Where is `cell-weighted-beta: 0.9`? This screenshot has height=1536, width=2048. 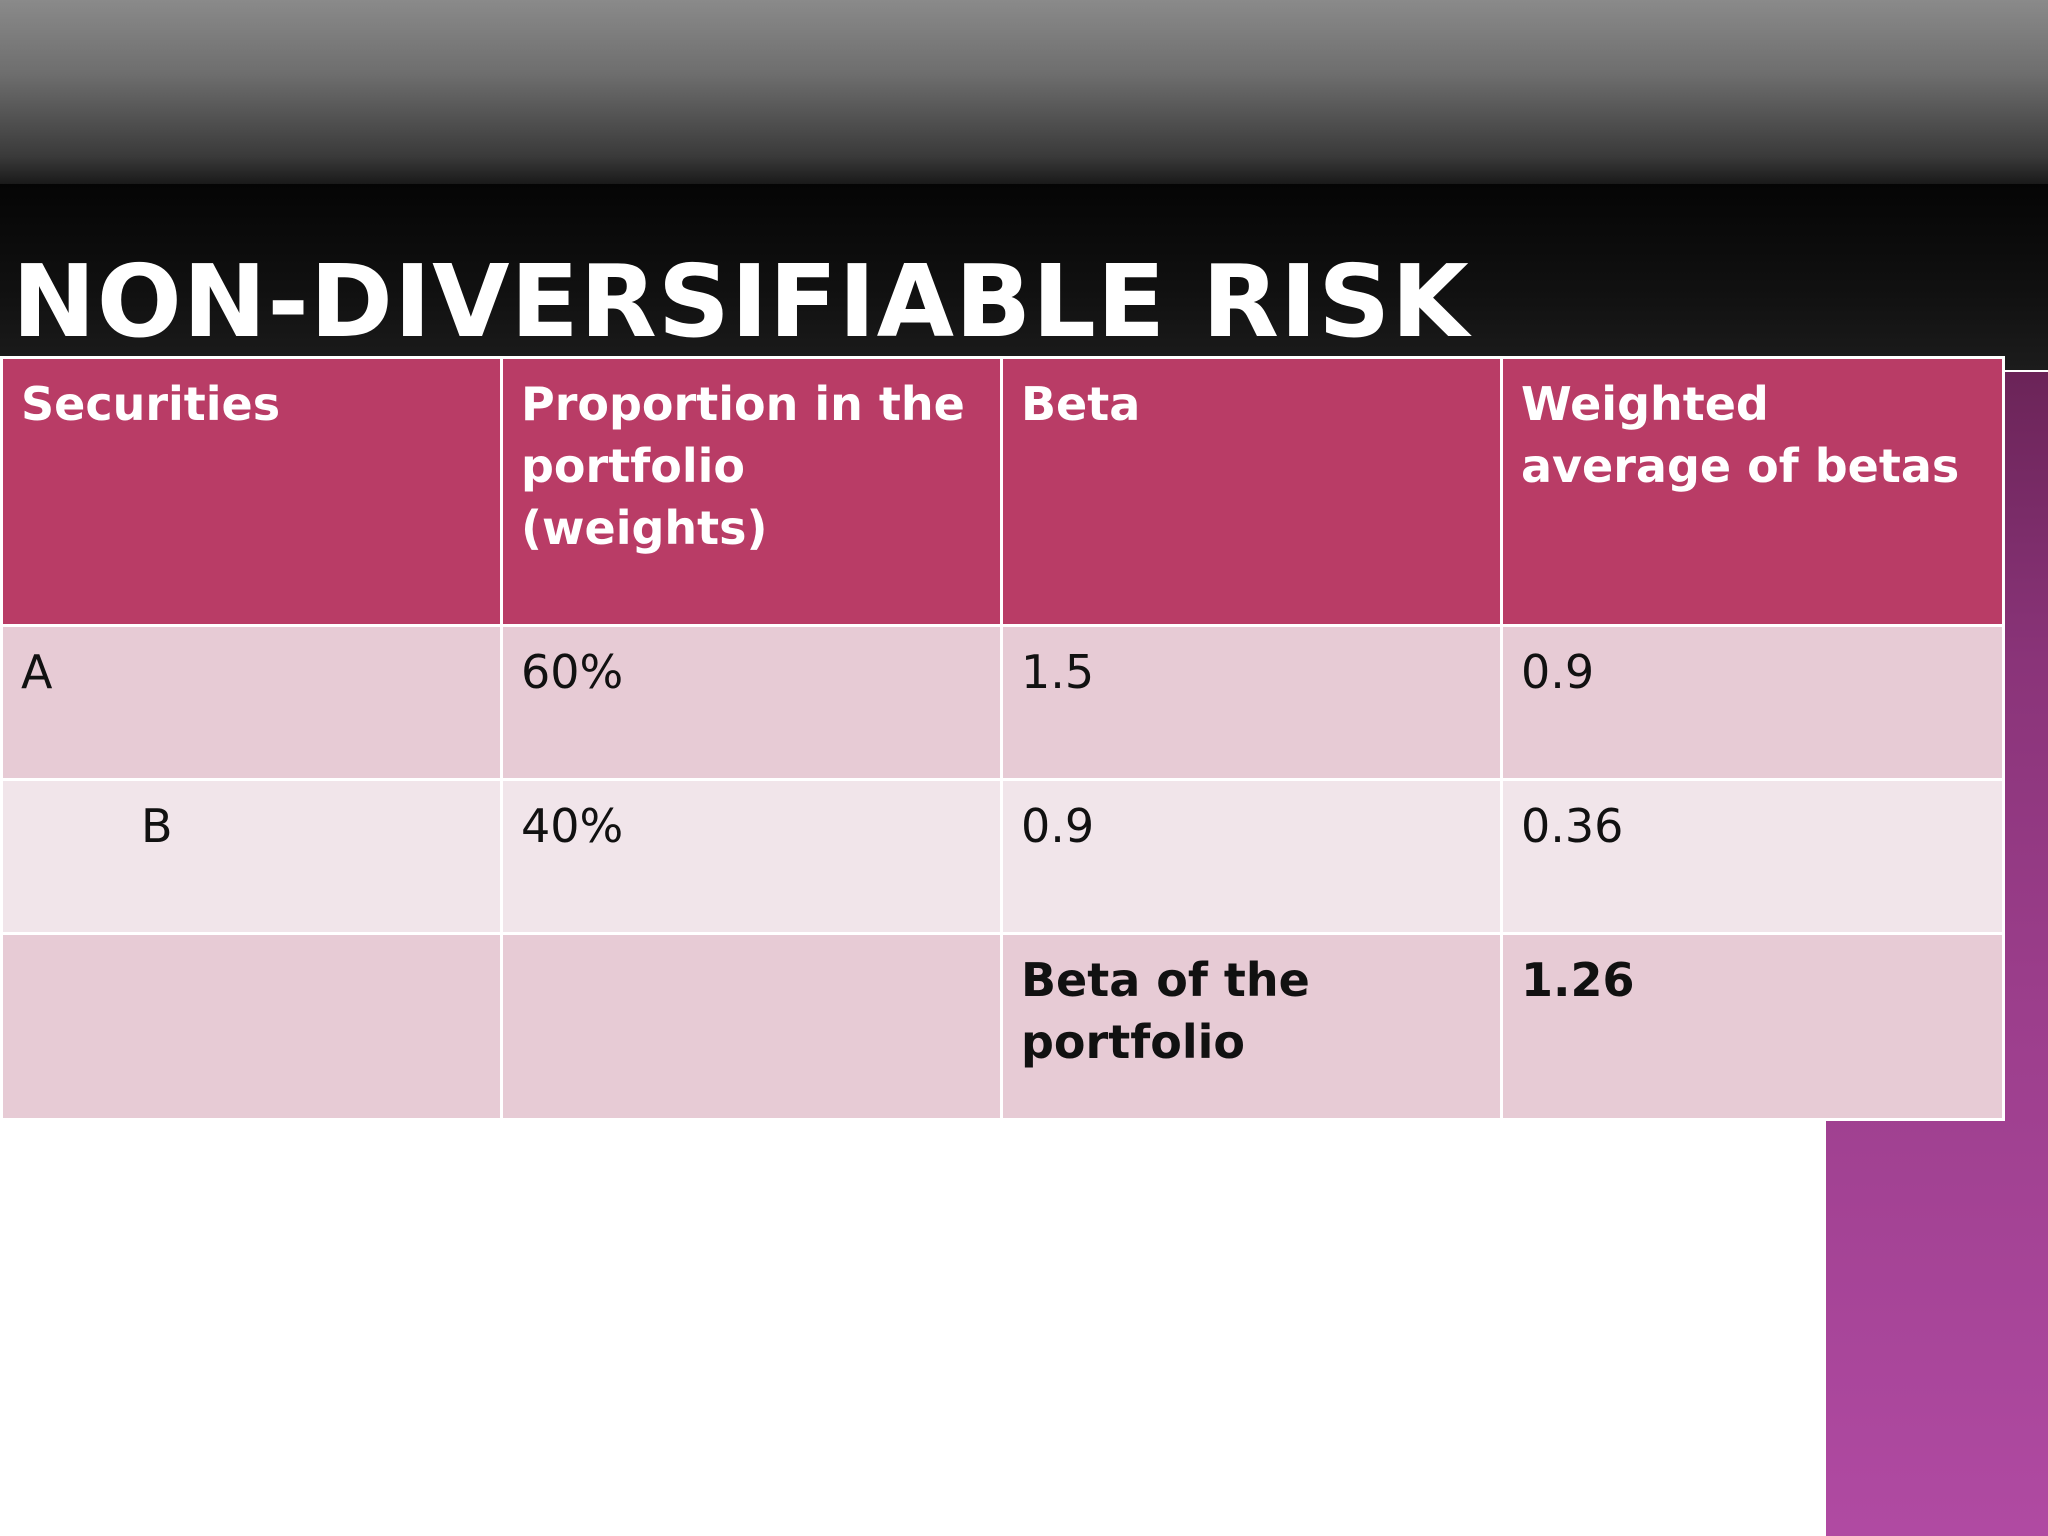
cell-weighted-beta: 0.9 is located at coordinates (1752, 702).